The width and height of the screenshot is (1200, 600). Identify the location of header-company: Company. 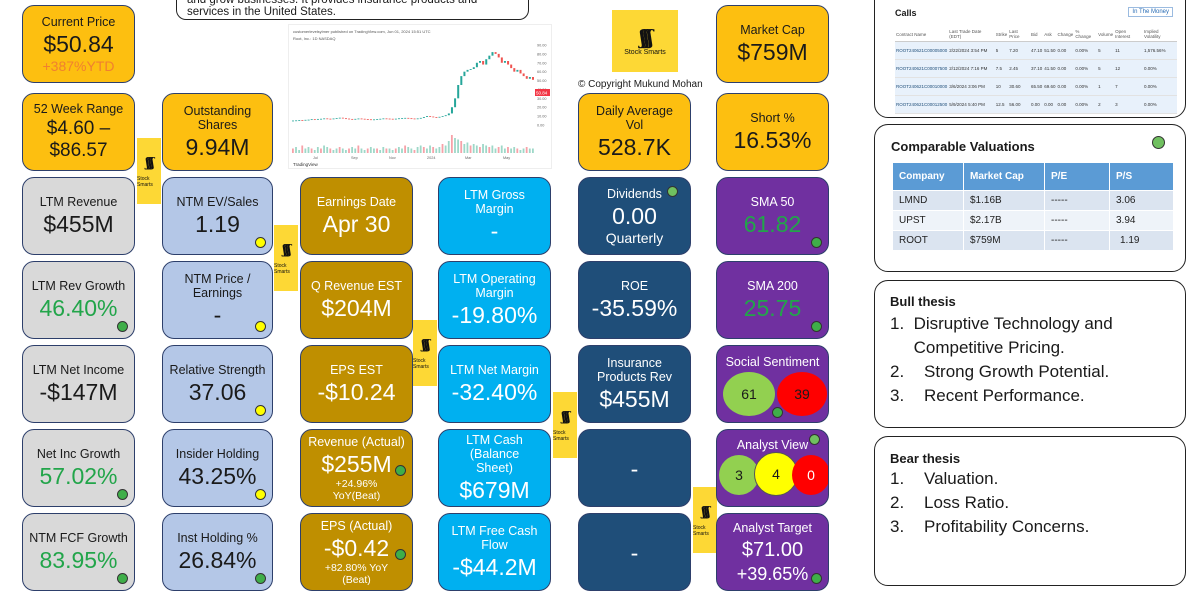
(928, 176).